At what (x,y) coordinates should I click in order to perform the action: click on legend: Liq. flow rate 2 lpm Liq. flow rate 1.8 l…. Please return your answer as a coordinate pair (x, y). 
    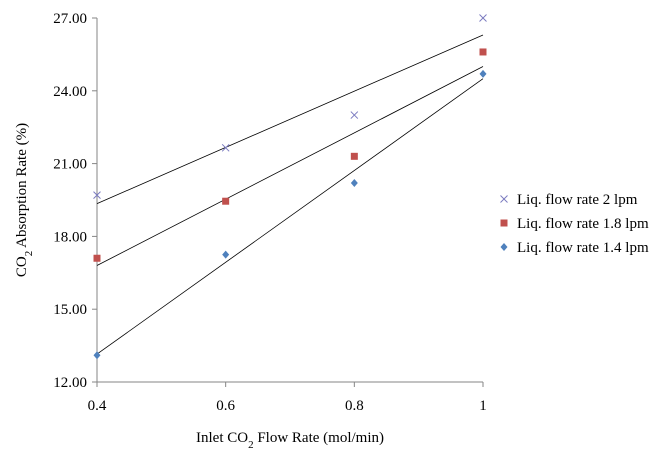
    Looking at the image, I should click on (574, 224).